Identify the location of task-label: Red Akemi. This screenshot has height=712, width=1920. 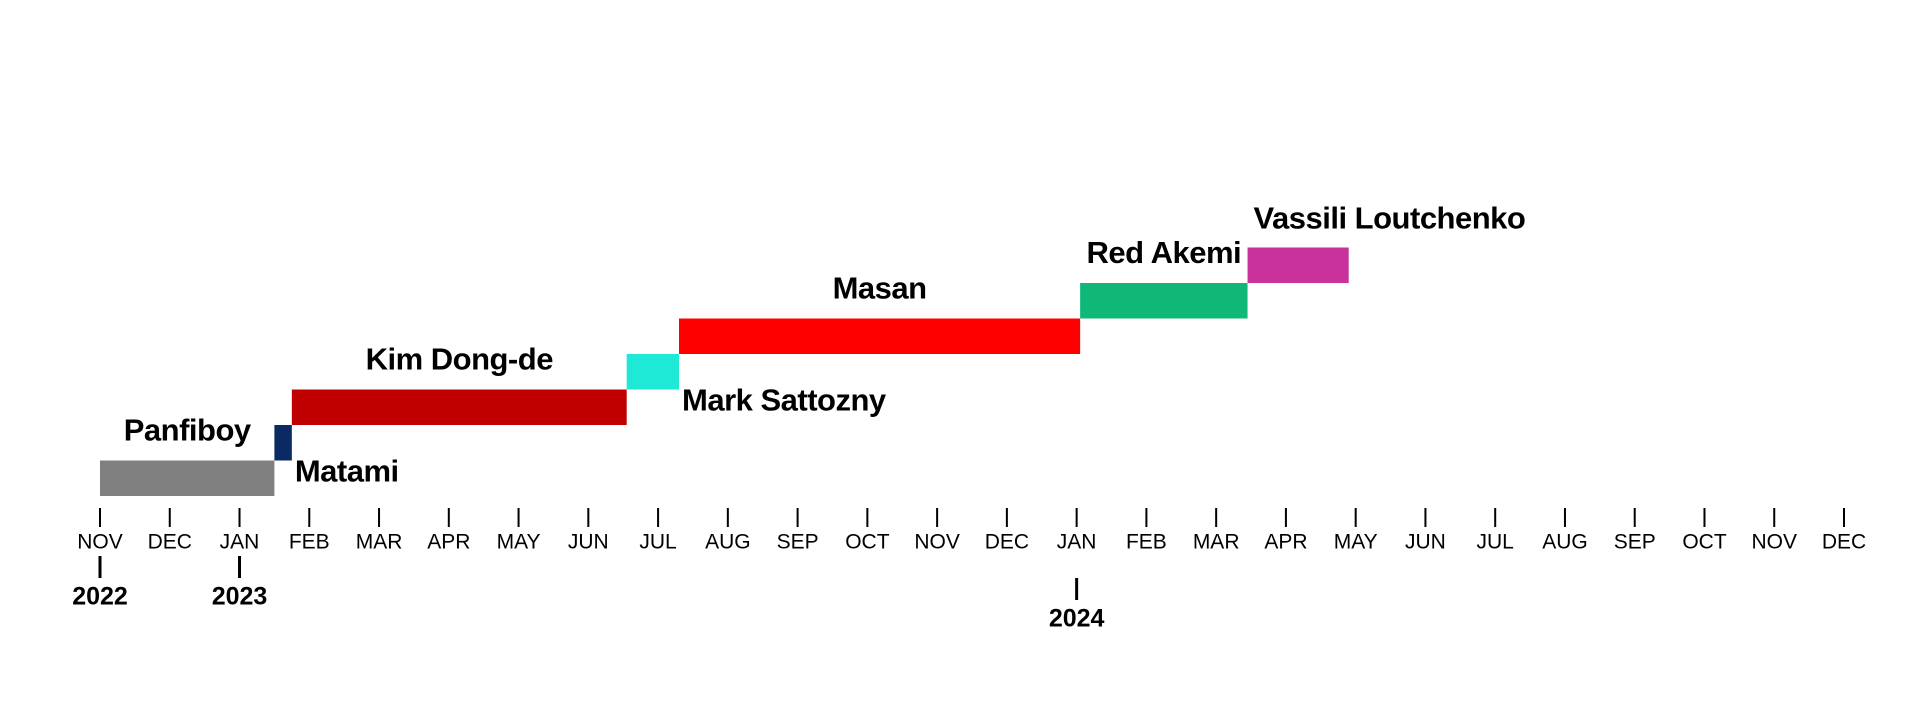
(1164, 252).